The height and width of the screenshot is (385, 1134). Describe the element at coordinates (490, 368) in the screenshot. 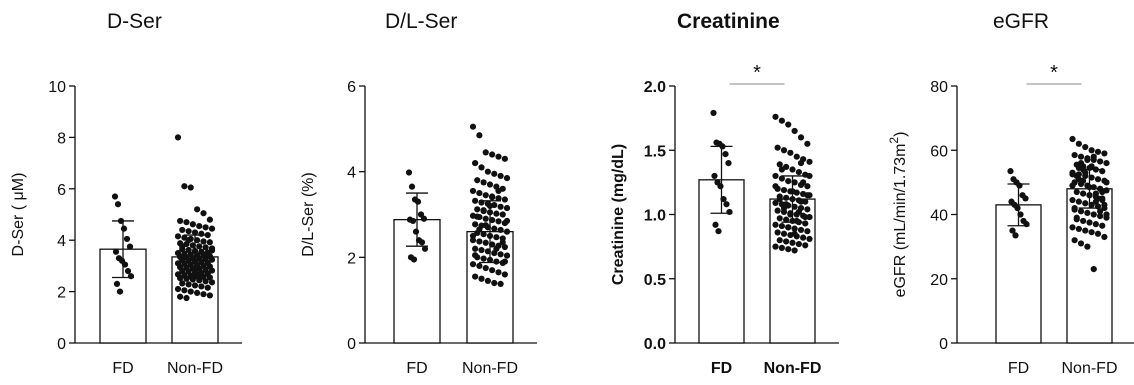

I see `x-category-label: Non-FD` at that location.